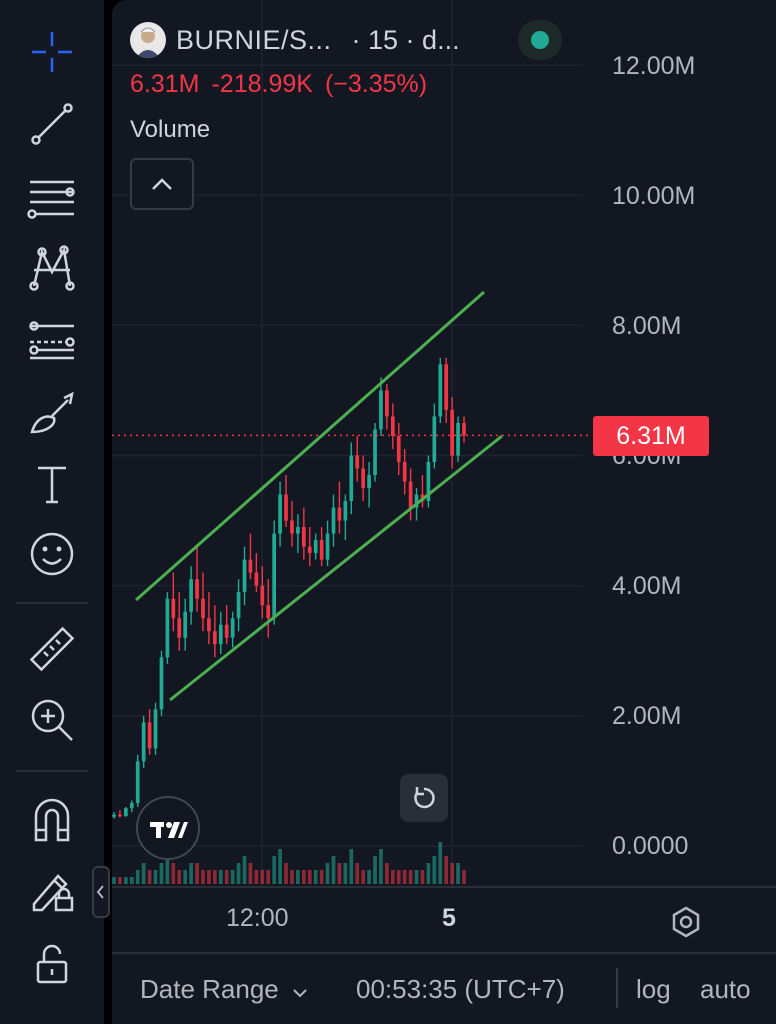 This screenshot has height=1024, width=776. I want to click on unlock-icon, so click(52, 964).